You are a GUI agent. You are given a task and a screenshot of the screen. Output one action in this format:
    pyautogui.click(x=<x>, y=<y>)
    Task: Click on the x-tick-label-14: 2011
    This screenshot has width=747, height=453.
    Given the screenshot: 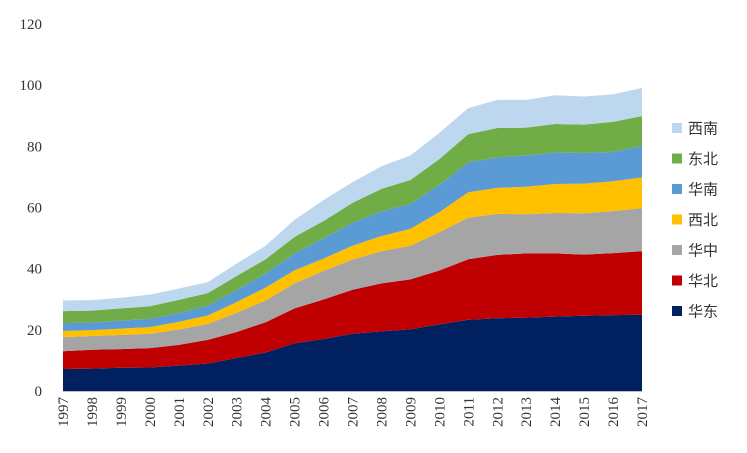 What is the action you would take?
    pyautogui.click(x=469, y=411)
    